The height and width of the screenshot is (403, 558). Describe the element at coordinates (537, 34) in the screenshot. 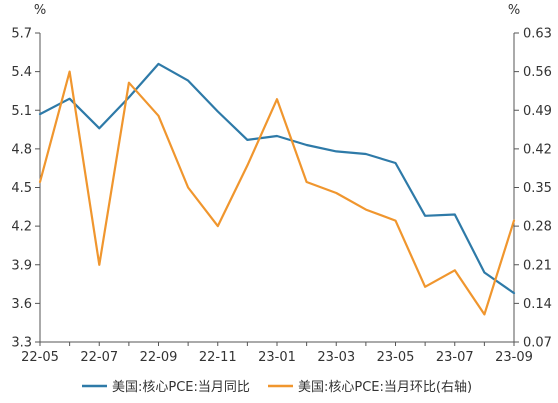

I see `right-tick-label: 0.63` at that location.